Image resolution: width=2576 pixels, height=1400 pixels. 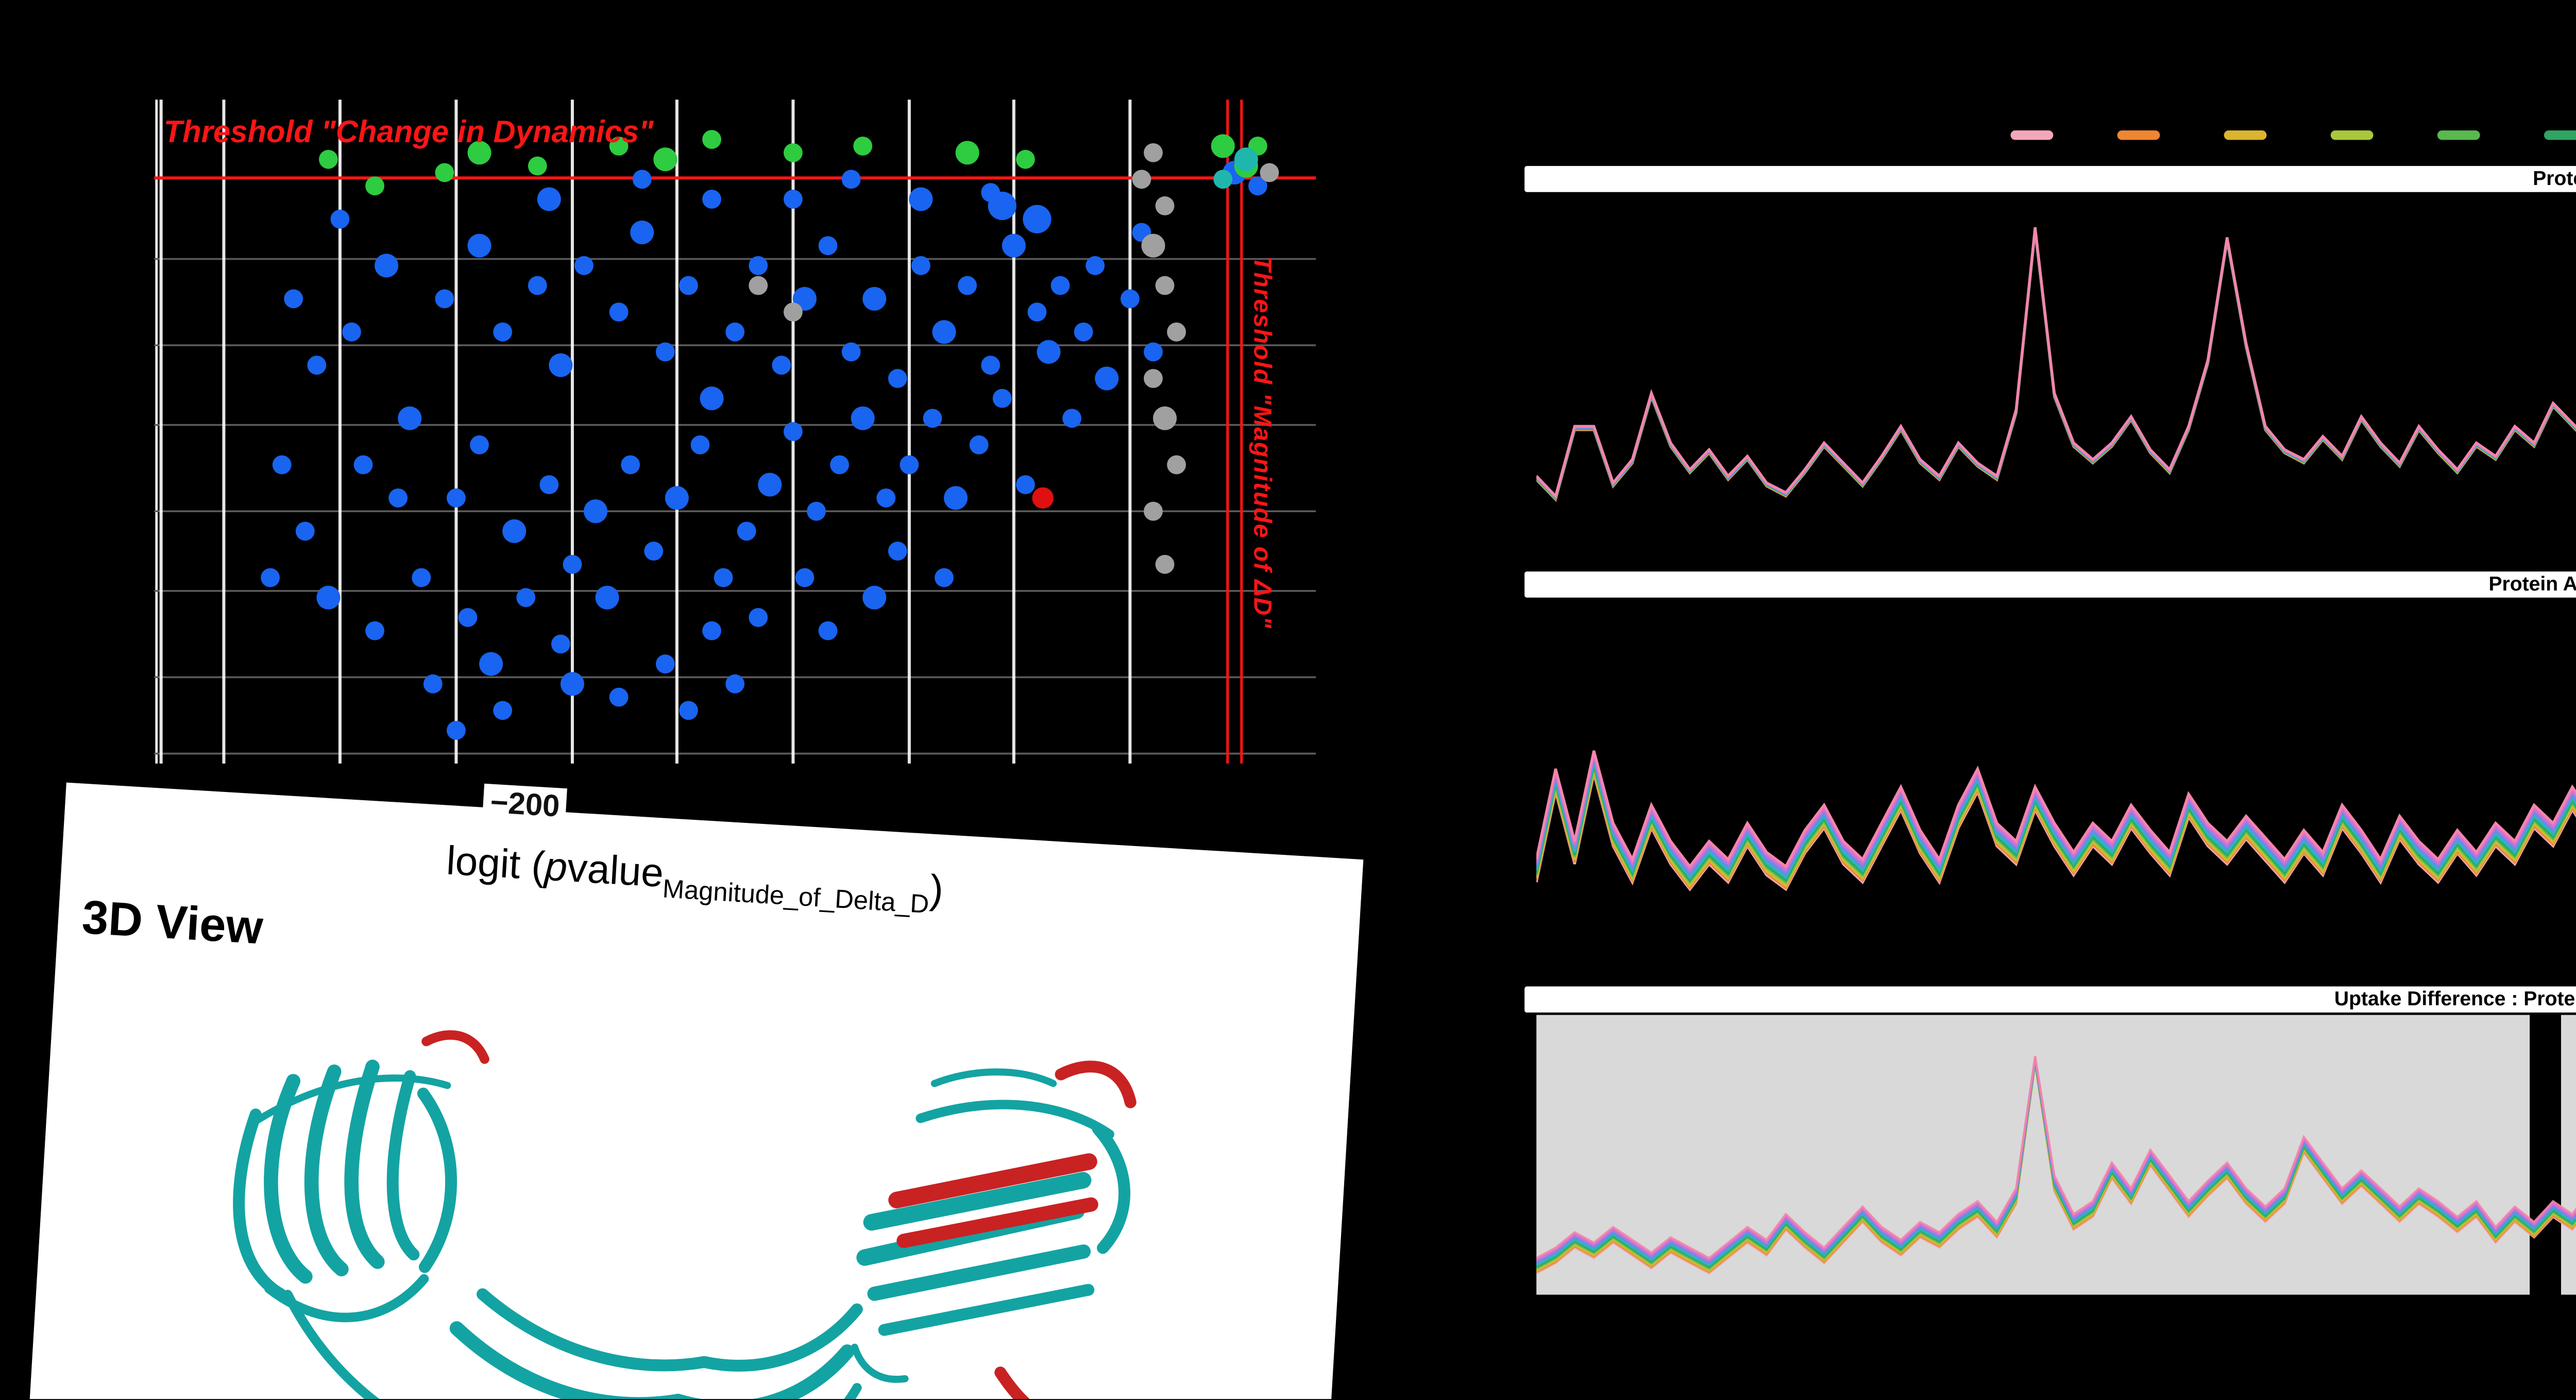 I want to click on uptake-chart-protein-a-ligand-svg, so click(x=2056, y=794).